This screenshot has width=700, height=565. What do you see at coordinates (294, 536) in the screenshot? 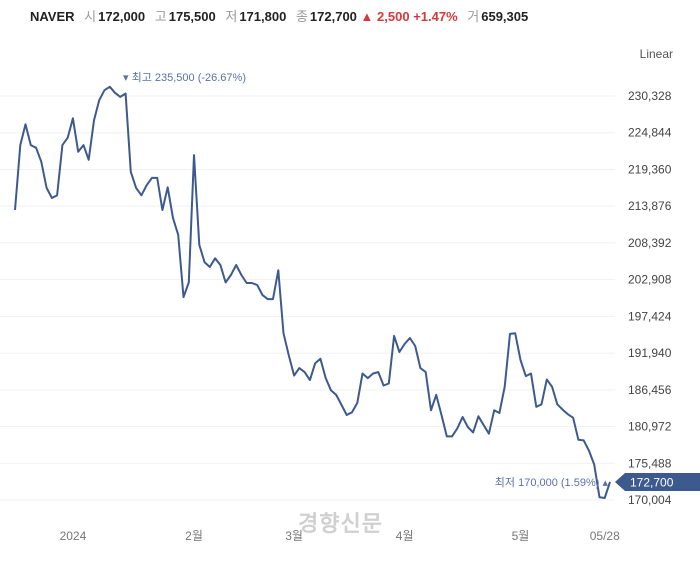
I see `x-tick-label: 3월` at bounding box center [294, 536].